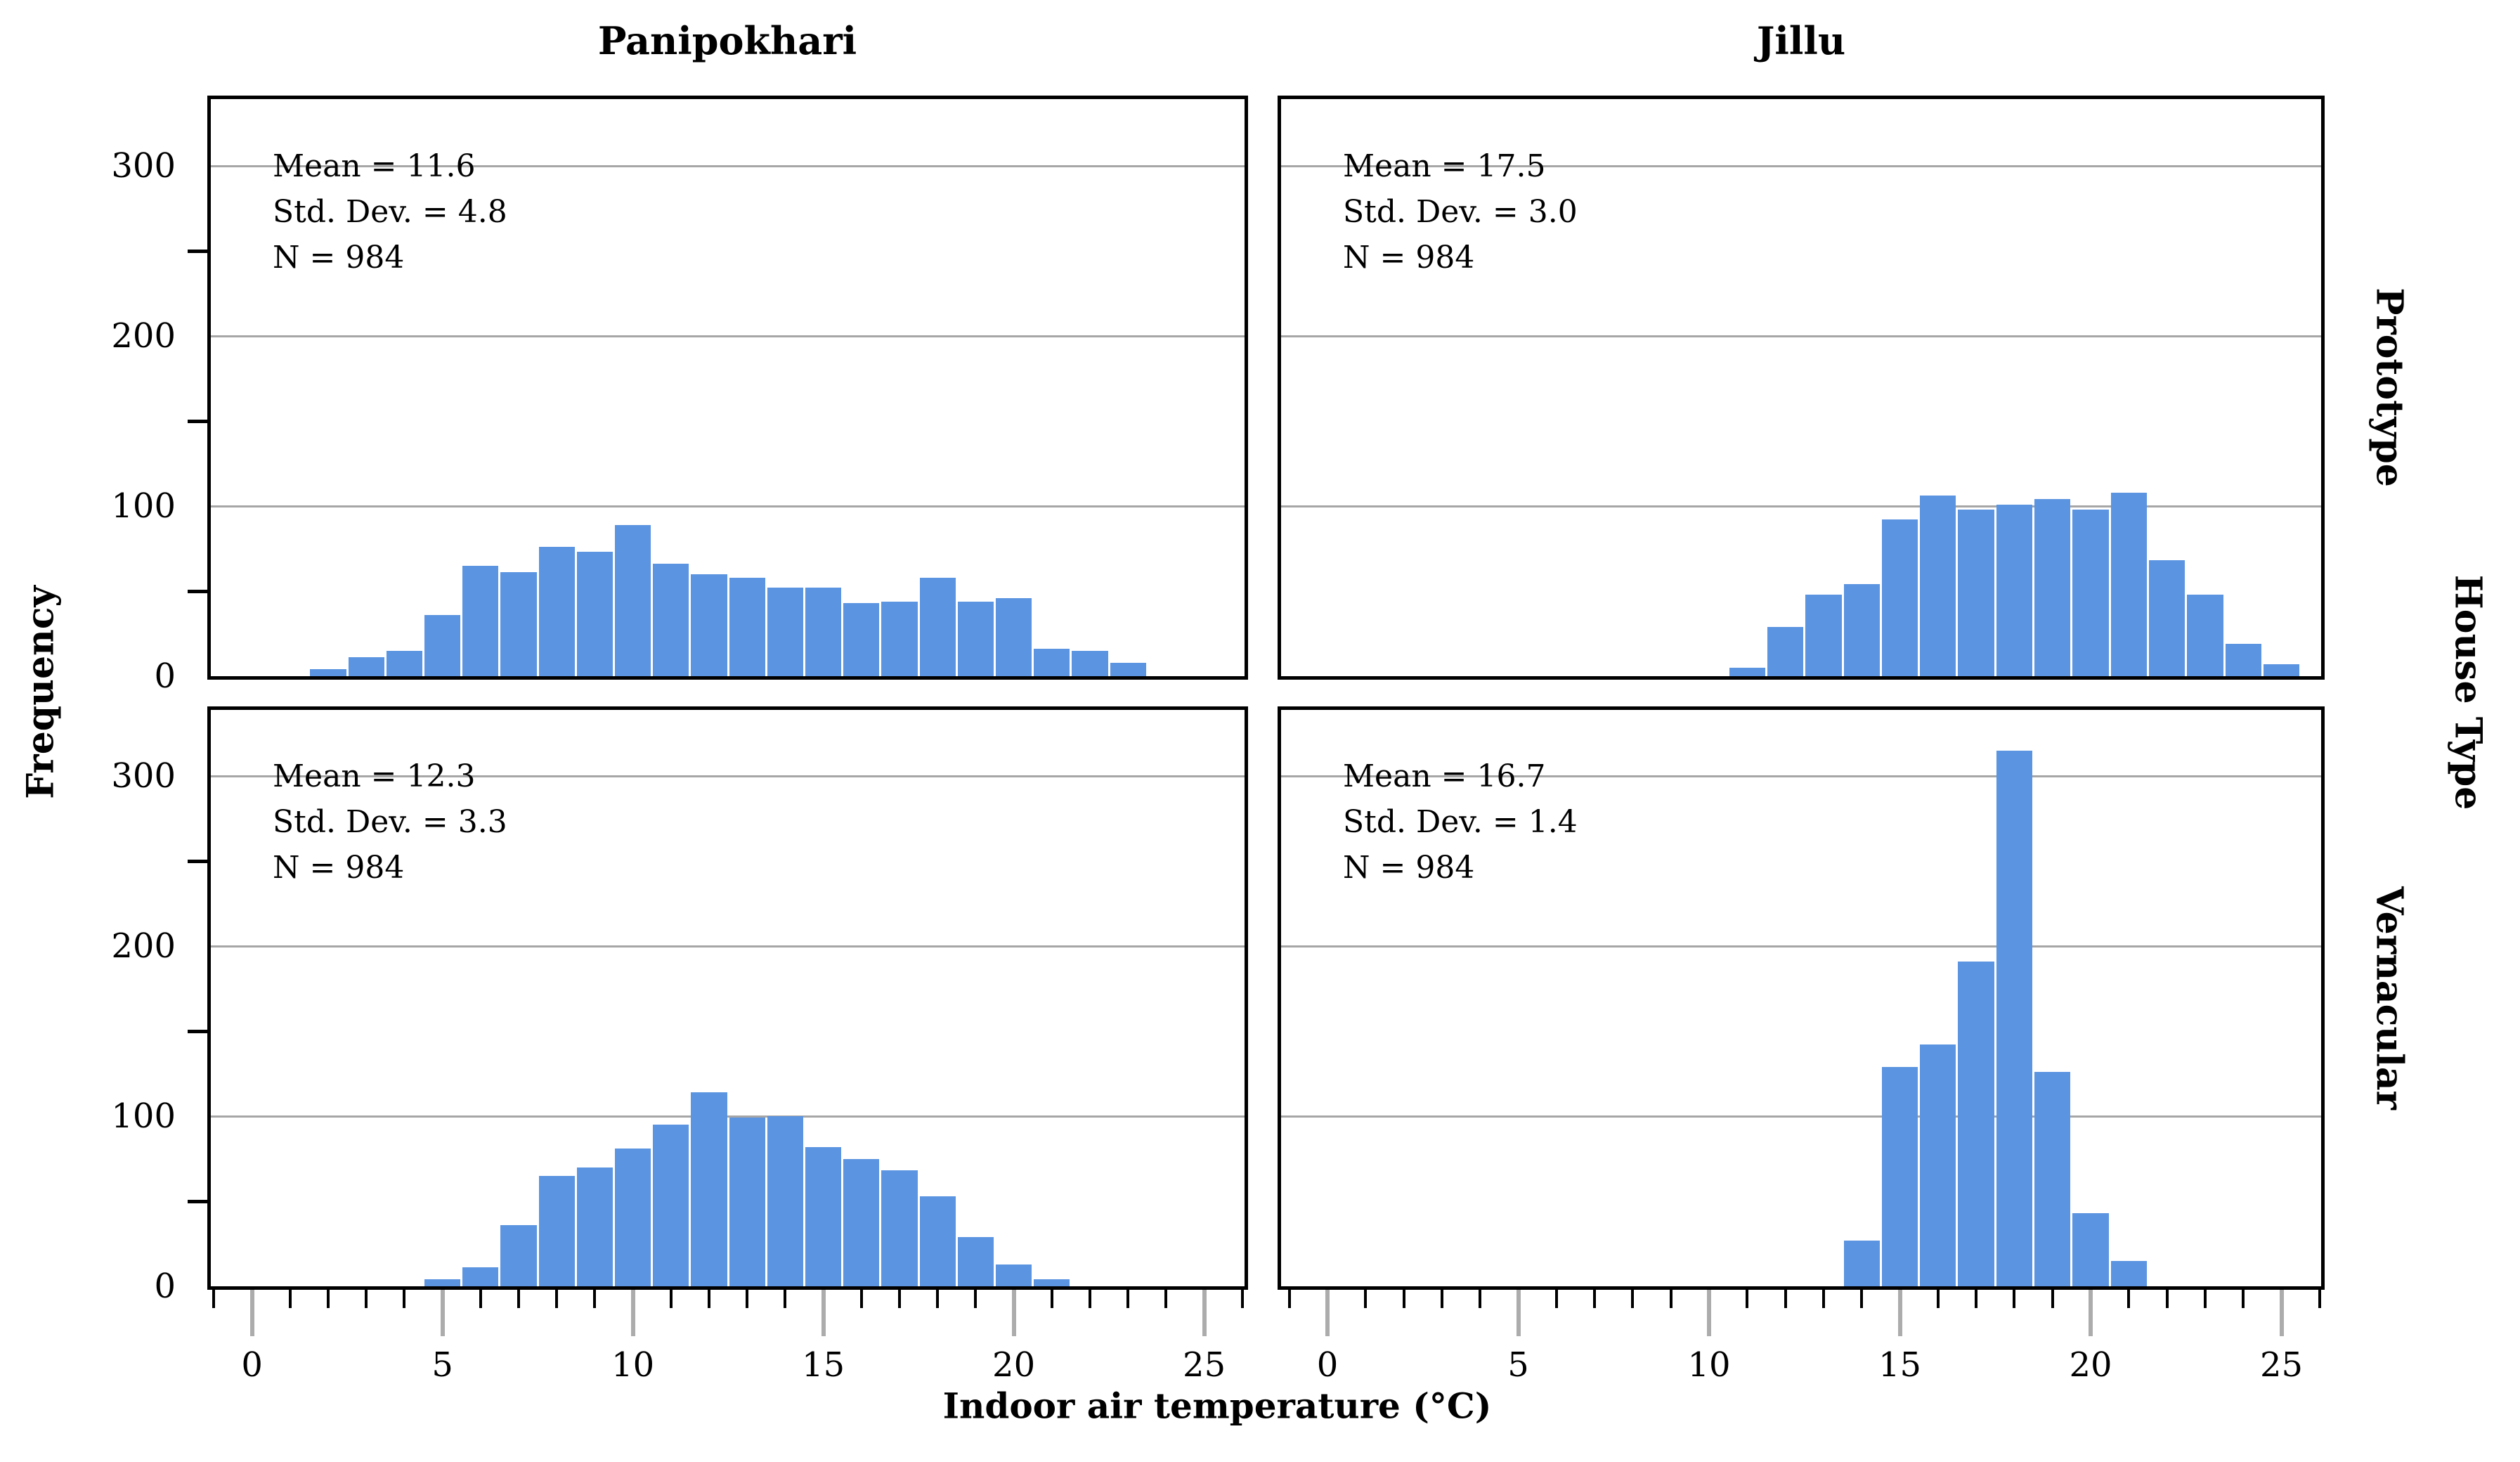  What do you see at coordinates (143, 1116) in the screenshot?
I see `y-tick-label: 100` at bounding box center [143, 1116].